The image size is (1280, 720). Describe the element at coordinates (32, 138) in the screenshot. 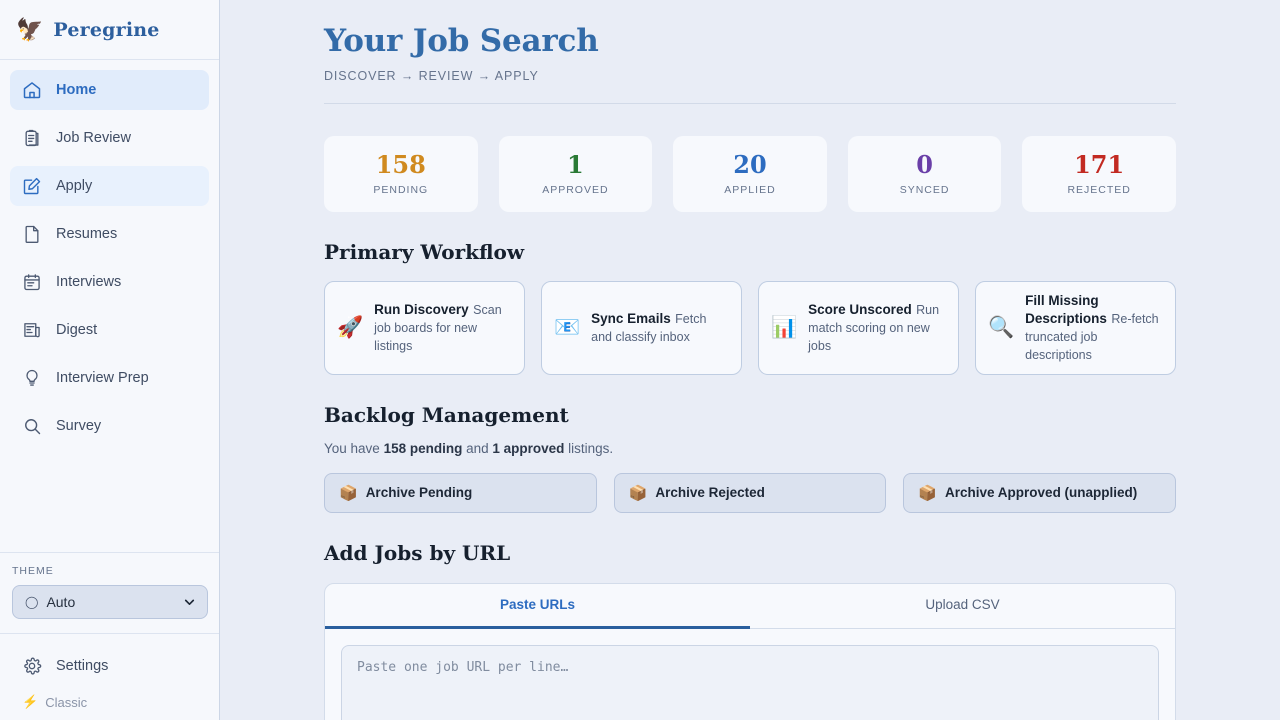

I see `clipboard-icon` at that location.